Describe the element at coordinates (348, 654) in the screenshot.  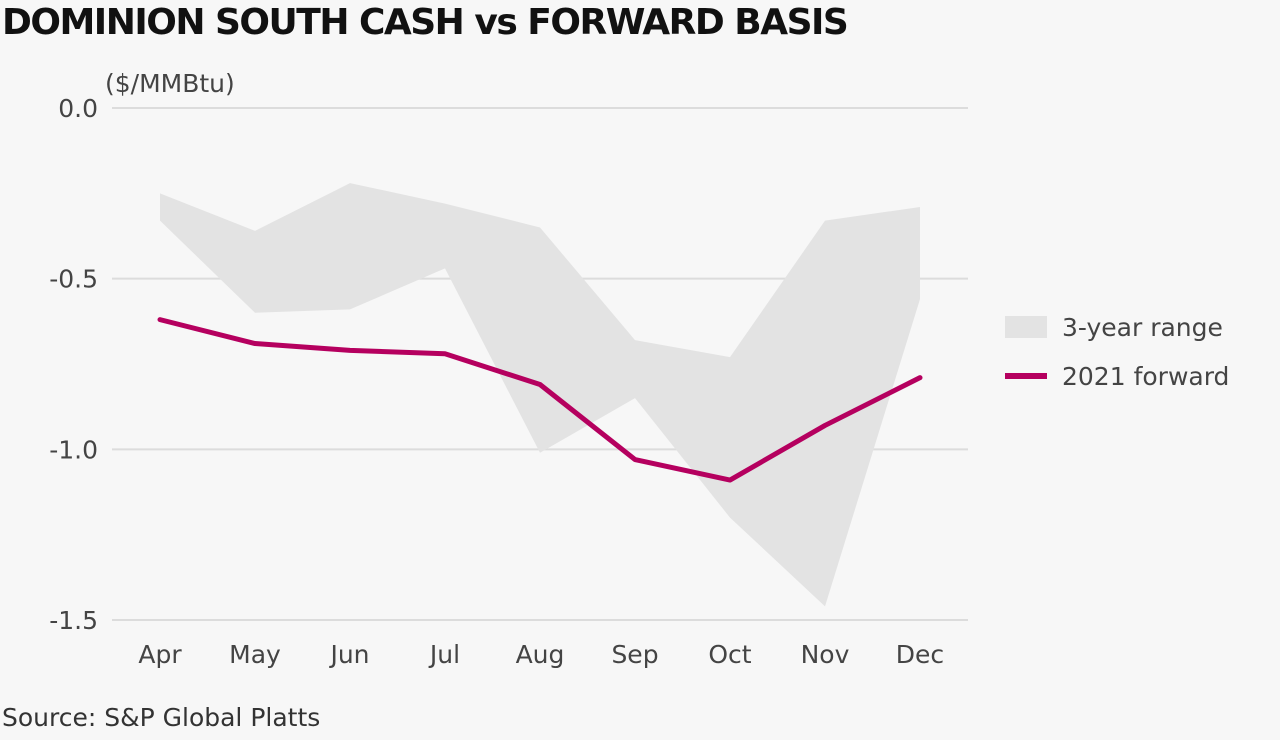
I see `x-tick-label: Jun` at that location.